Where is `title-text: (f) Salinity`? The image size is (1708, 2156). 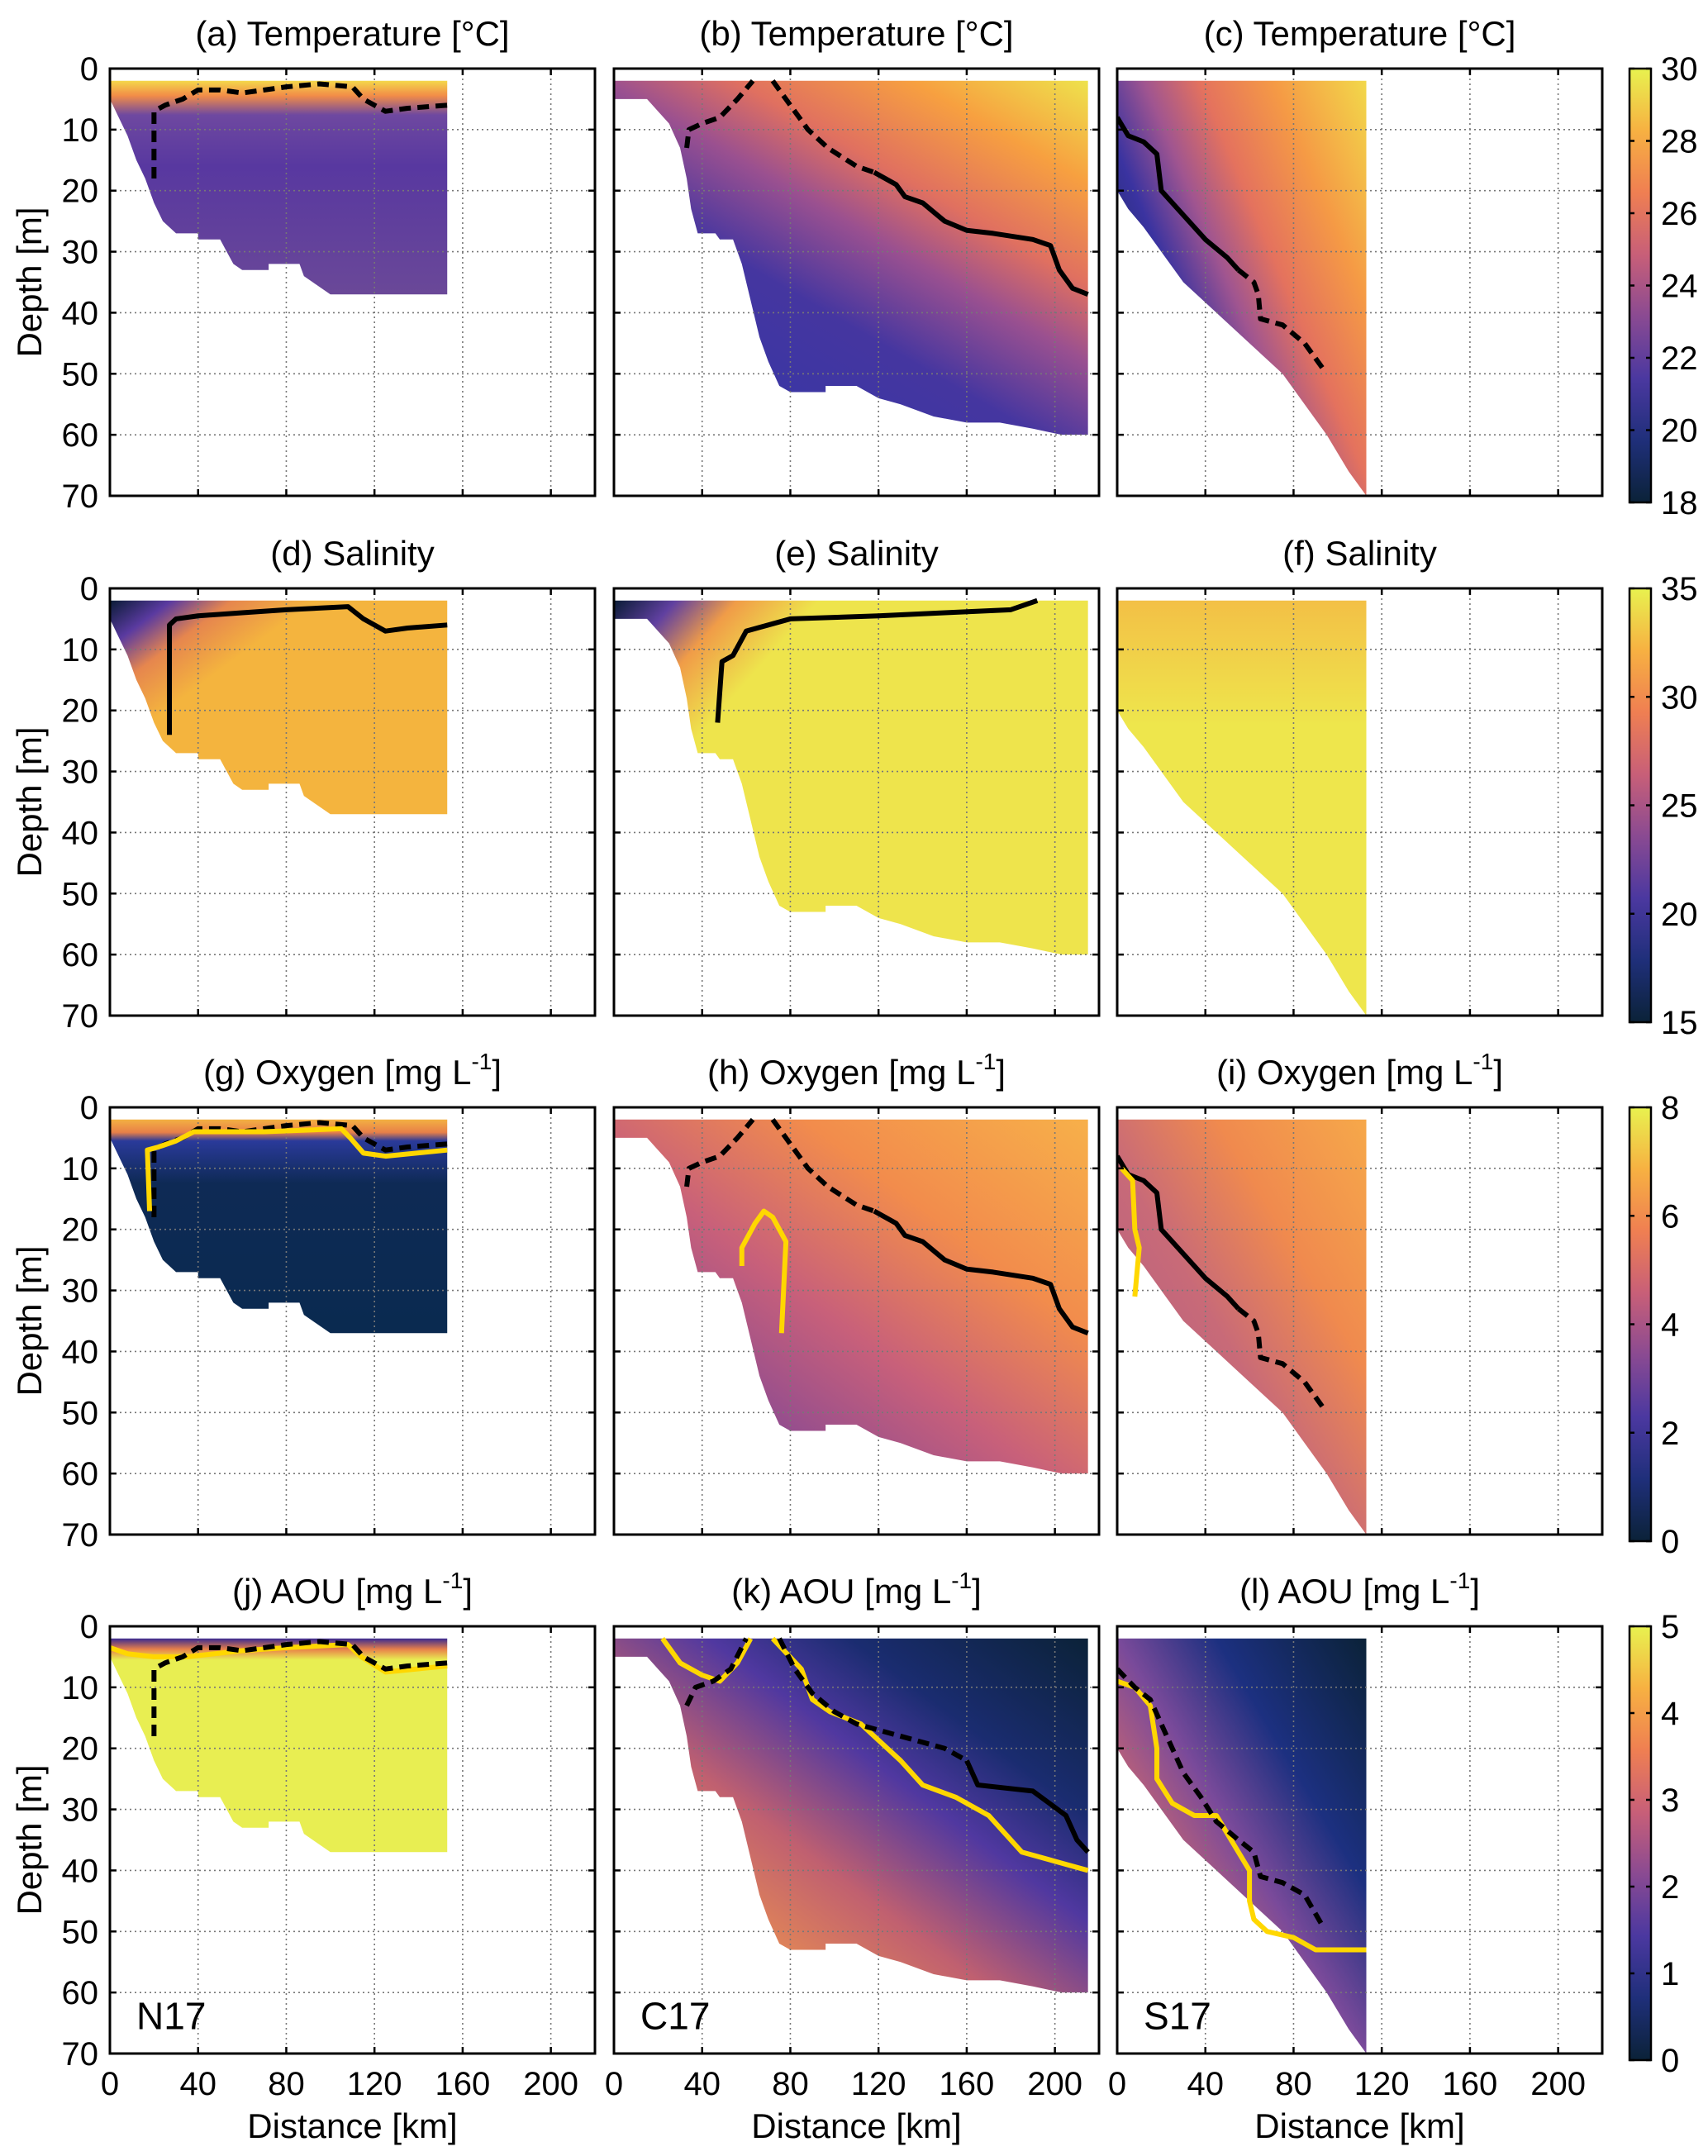 title-text: (f) Salinity is located at coordinates (1359, 554).